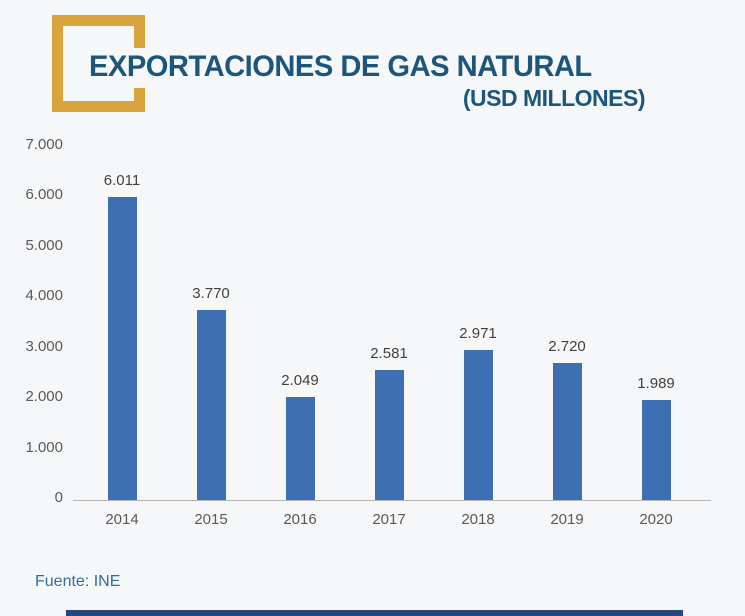 This screenshot has width=745, height=616. Describe the element at coordinates (44, 296) in the screenshot. I see `y-axis-tick-label: 4.000` at that location.